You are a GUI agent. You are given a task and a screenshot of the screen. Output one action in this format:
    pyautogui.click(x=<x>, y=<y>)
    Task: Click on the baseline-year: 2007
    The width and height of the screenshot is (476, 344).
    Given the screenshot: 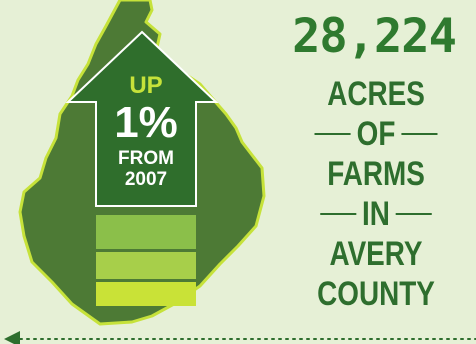 What is the action you would take?
    pyautogui.click(x=146, y=179)
    